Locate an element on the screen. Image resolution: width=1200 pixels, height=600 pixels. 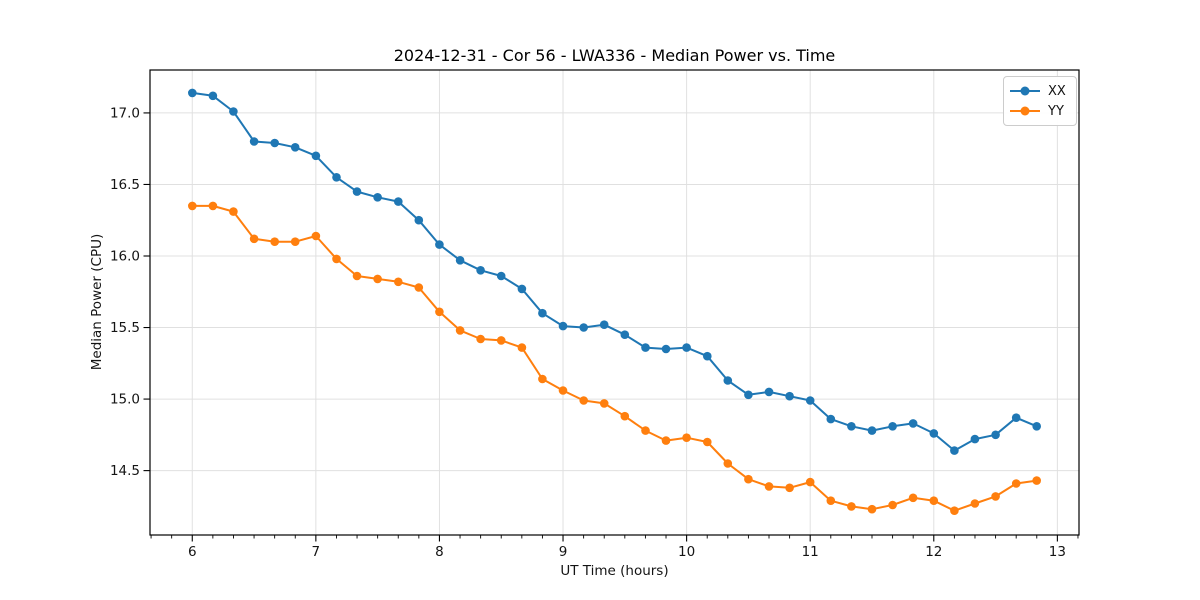
legend-label-xx: XX is located at coordinates (1057, 91).